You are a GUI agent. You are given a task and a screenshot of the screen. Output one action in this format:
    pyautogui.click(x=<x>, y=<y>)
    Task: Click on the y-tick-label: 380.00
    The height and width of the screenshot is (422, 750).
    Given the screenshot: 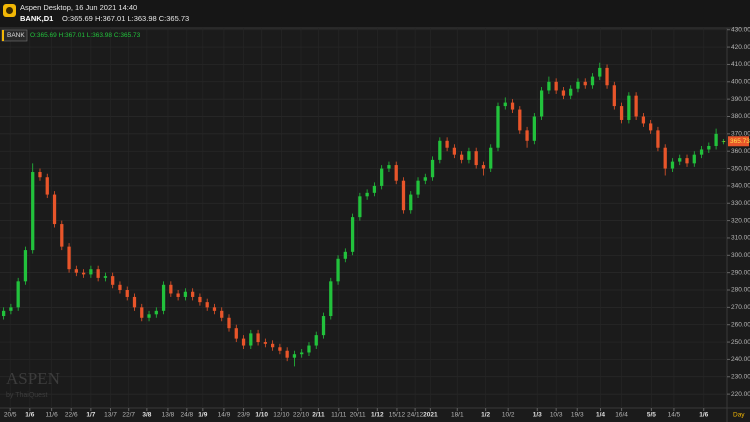 What is the action you would take?
    pyautogui.click(x=740, y=116)
    